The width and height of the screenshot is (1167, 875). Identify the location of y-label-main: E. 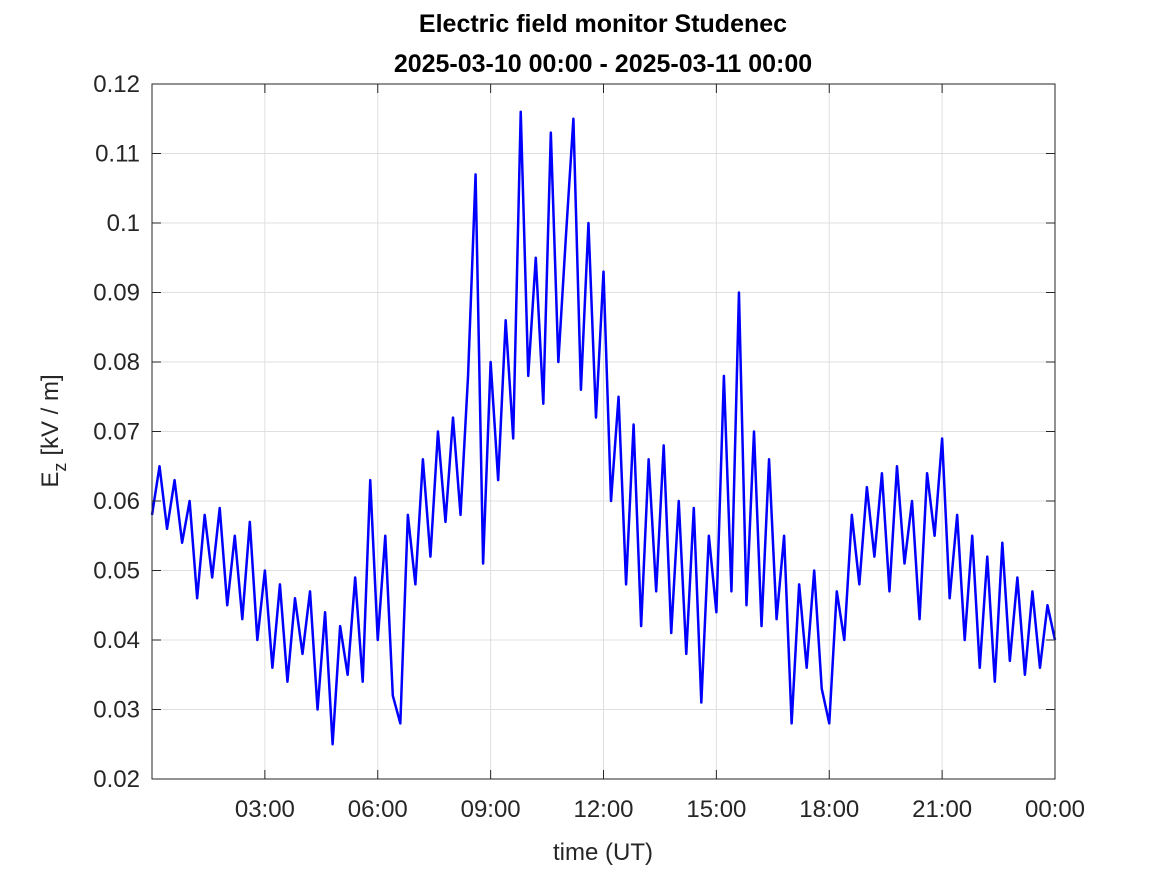
(50, 480).